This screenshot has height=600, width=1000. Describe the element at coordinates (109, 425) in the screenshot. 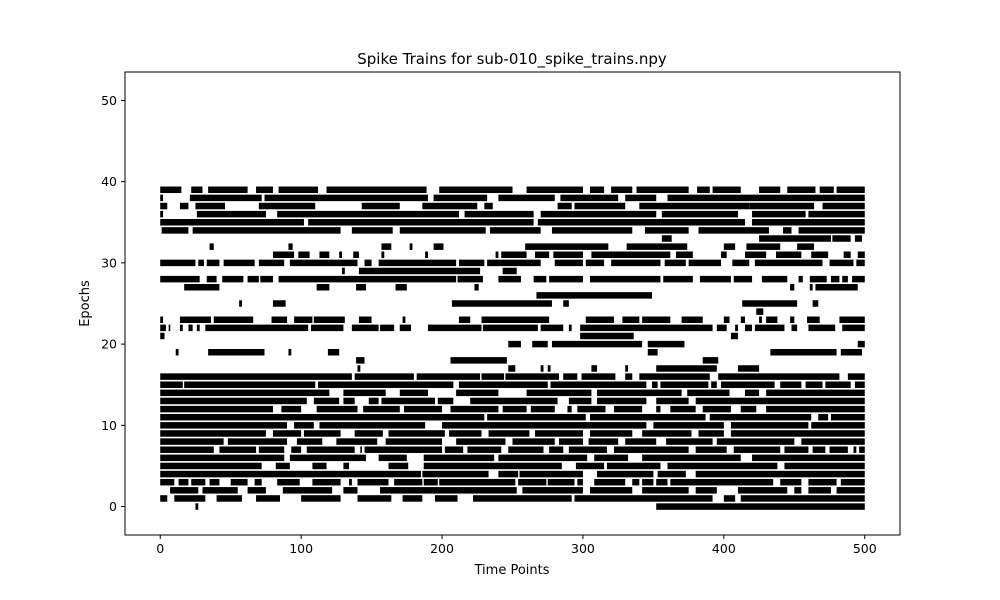

I see `y-tick-label: 10` at that location.